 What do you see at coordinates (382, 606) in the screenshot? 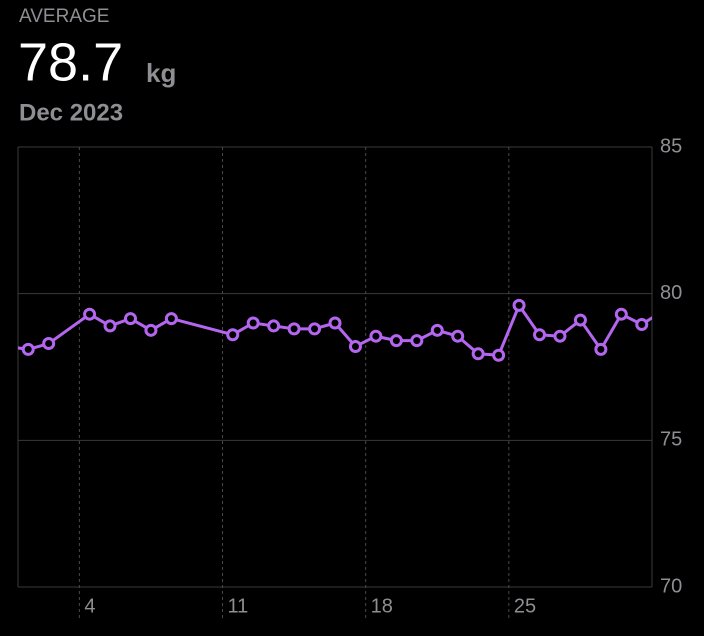
I see `x-tick-label: 18` at bounding box center [382, 606].